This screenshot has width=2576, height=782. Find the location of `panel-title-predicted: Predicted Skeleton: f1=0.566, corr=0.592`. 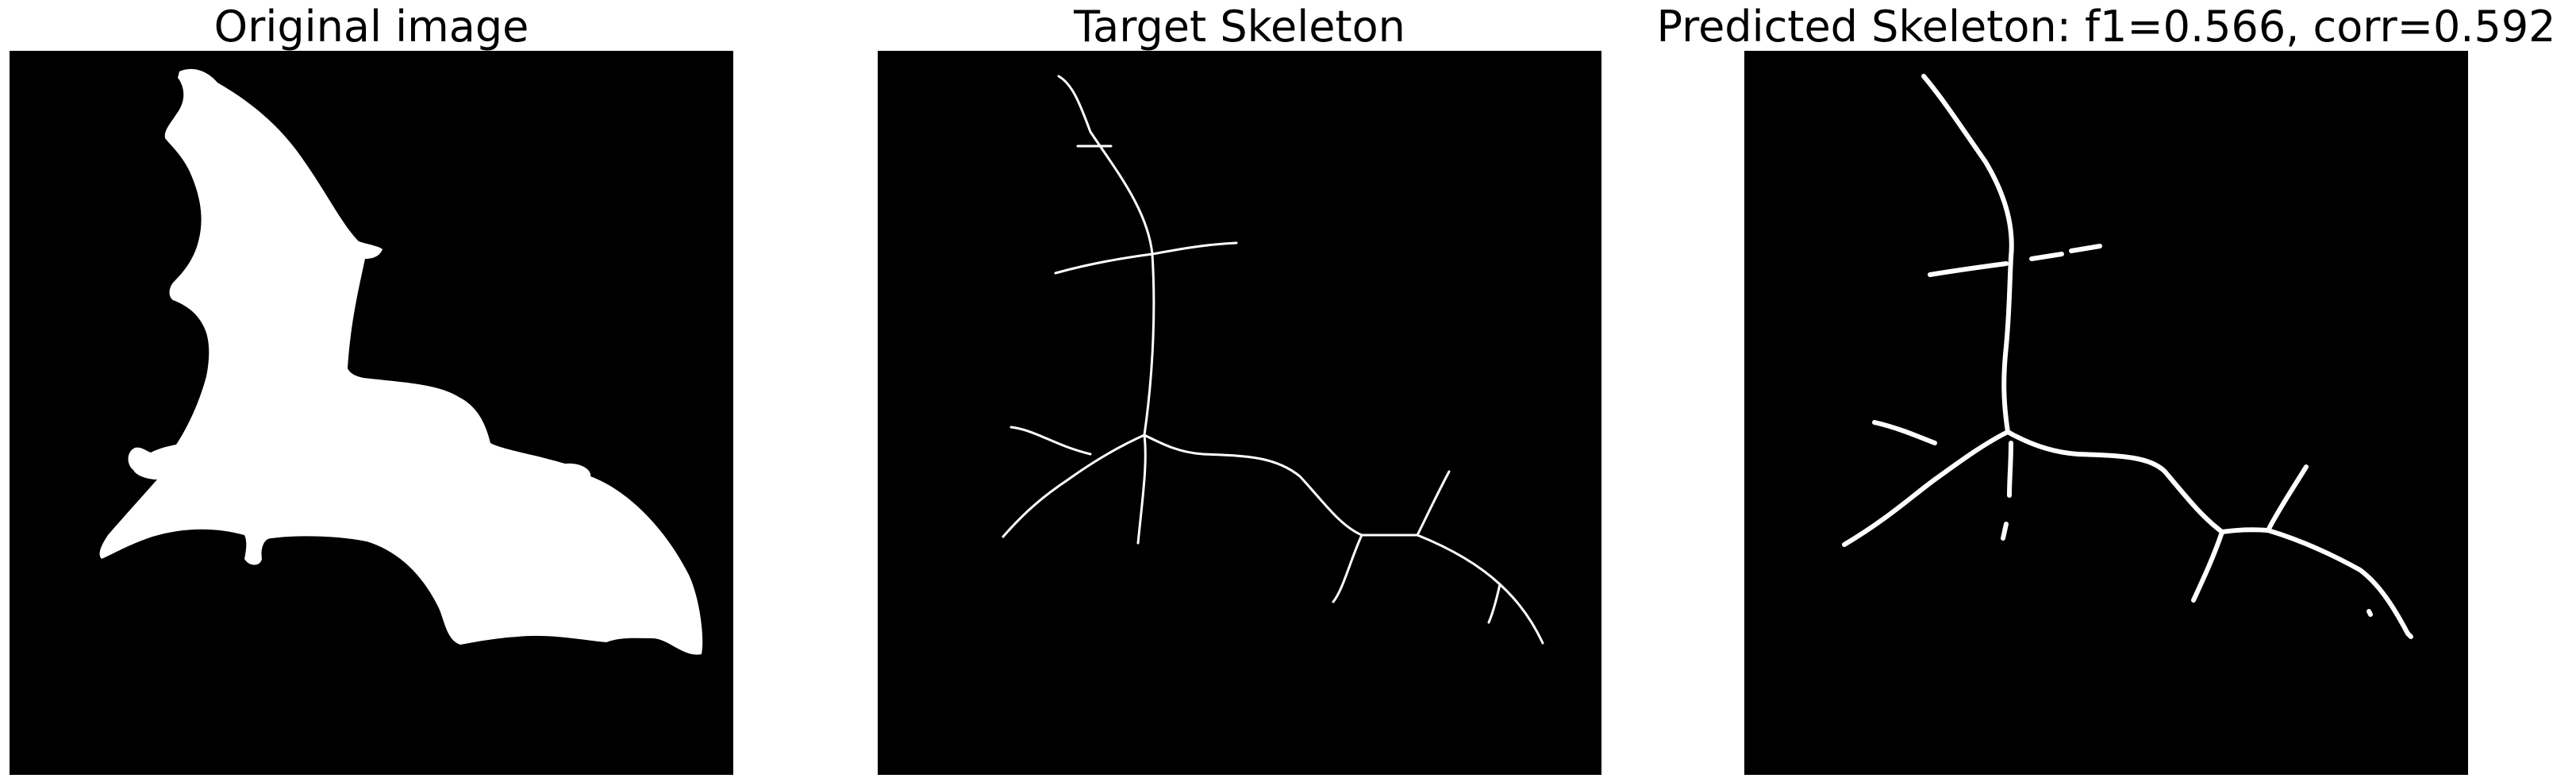

panel-title-predicted: Predicted Skeleton: f1=0.566, corr=0.592 is located at coordinates (2106, 27).